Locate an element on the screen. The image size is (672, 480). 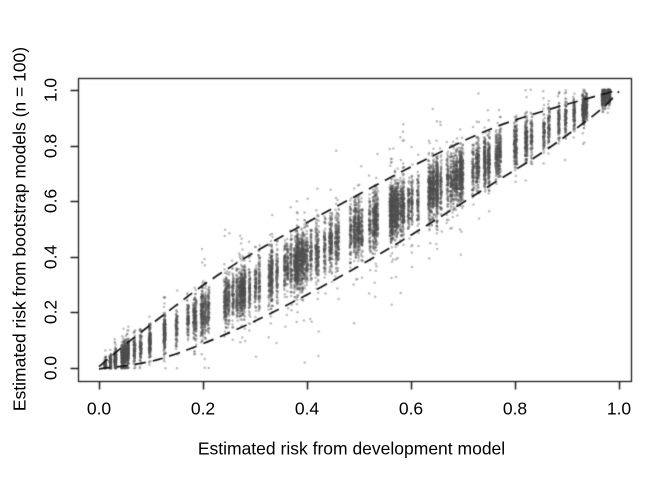
y-axis-tick-label: 1.0 is located at coordinates (50, 90).